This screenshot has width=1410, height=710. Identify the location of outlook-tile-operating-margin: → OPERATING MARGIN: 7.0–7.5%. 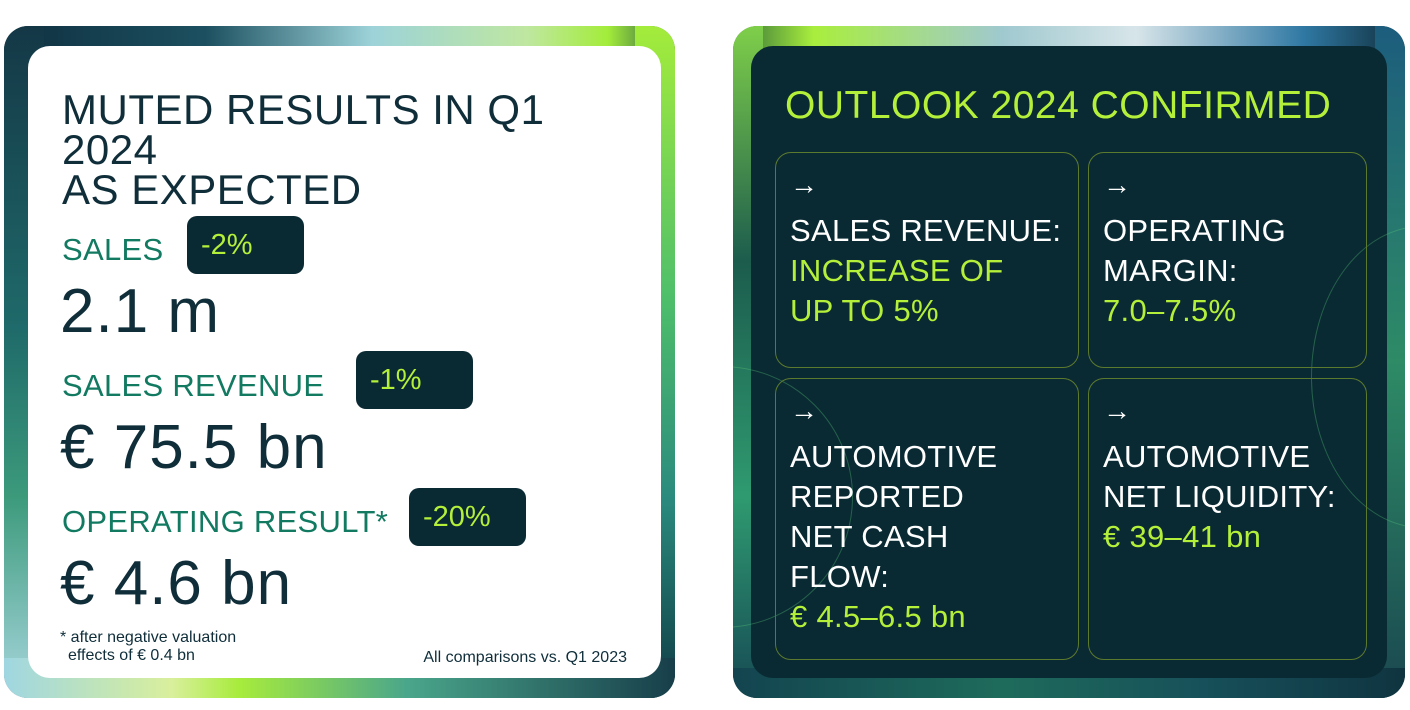
(1227, 260).